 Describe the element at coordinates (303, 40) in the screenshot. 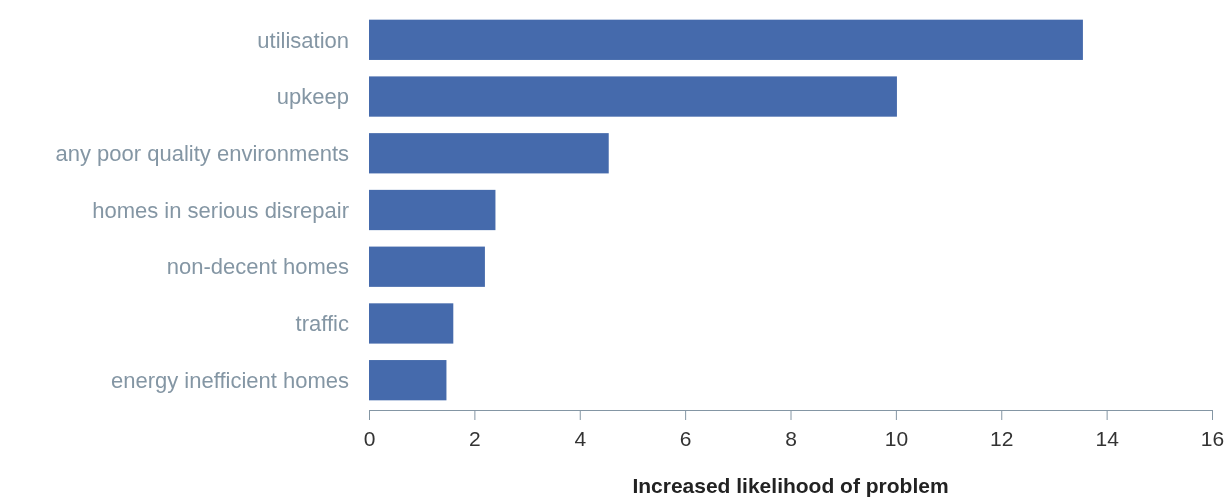

I see `y-tick-label: utilisation` at that location.